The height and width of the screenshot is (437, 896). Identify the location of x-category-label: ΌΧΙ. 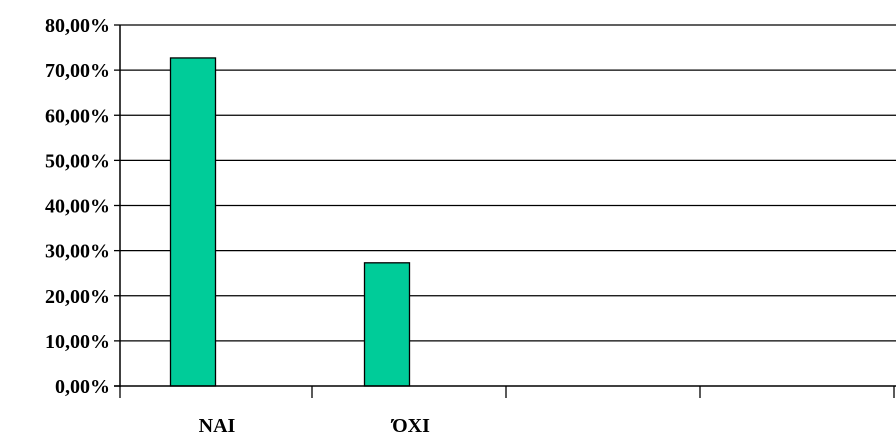
(410, 426).